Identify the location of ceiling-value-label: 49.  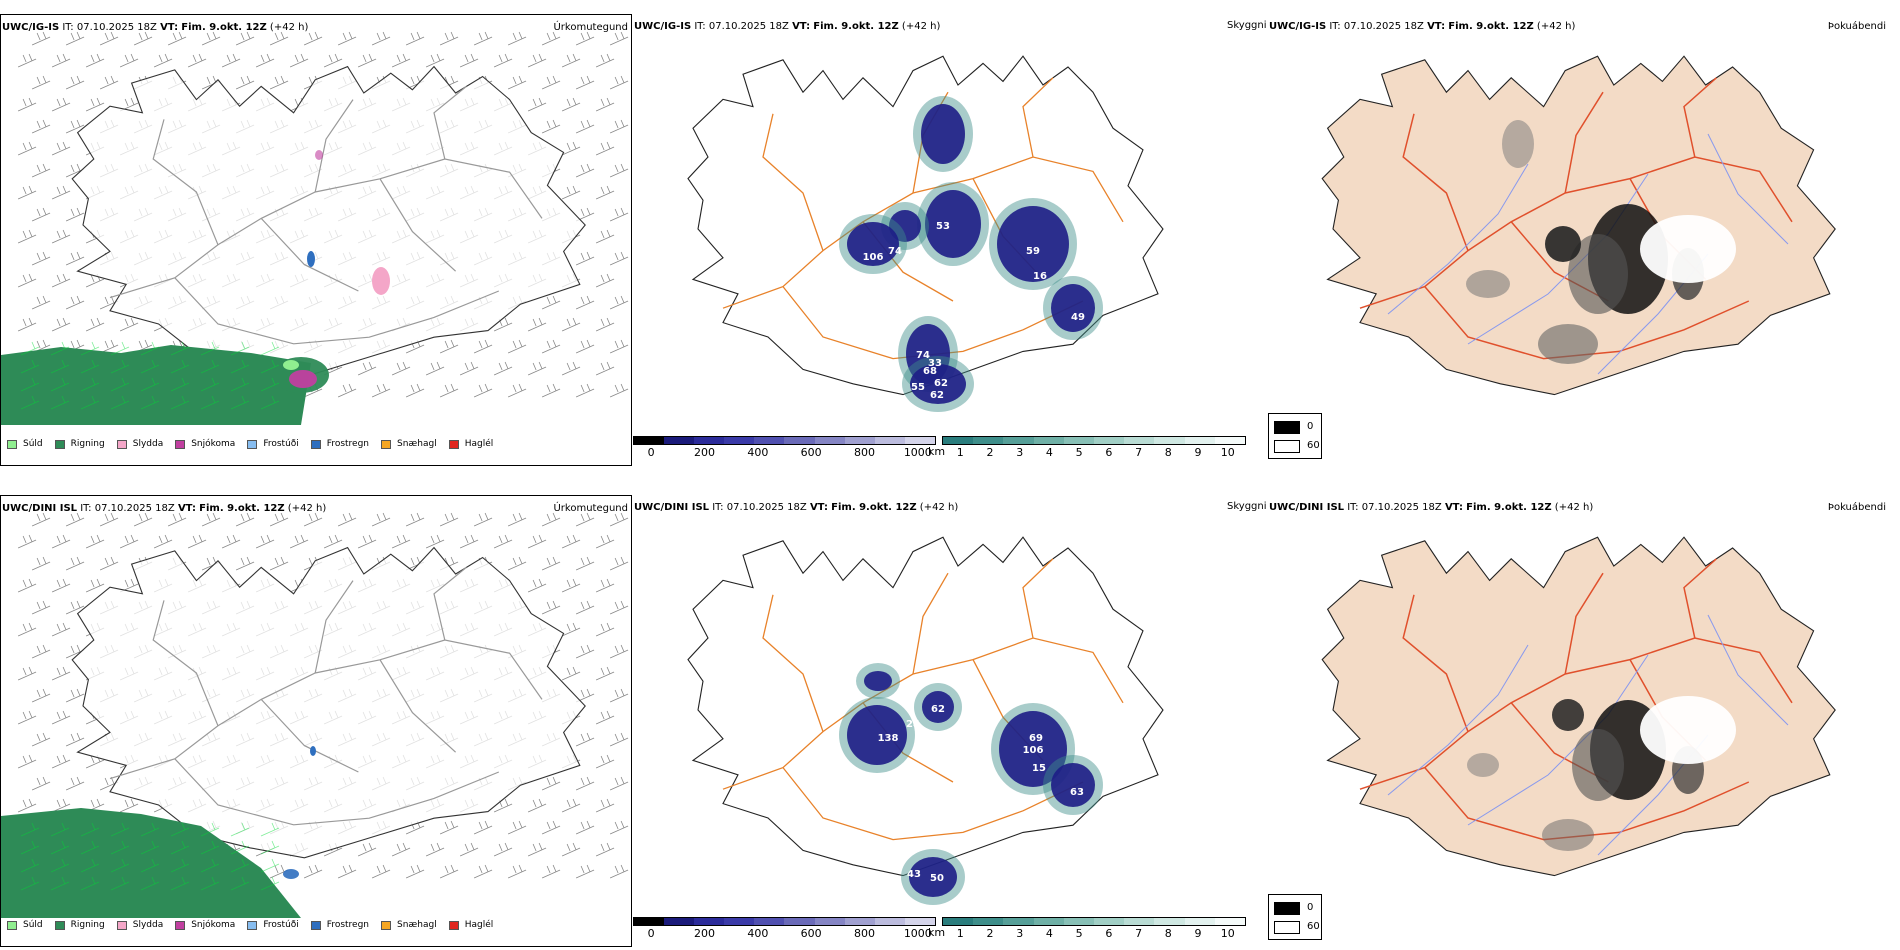
(1078, 317).